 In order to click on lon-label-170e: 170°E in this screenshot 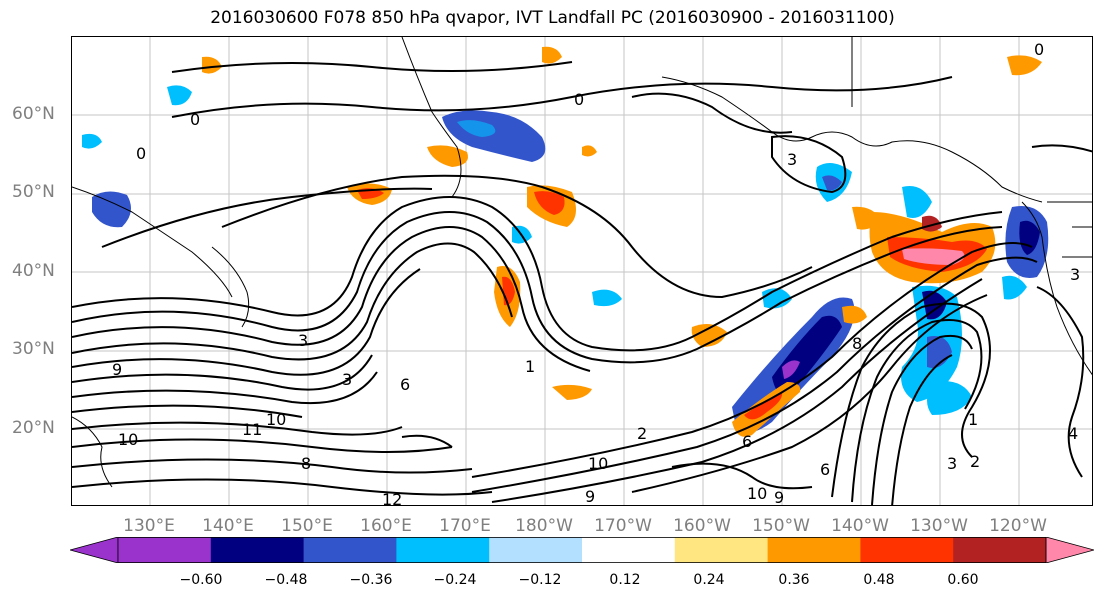, I will do `click(465, 526)`.